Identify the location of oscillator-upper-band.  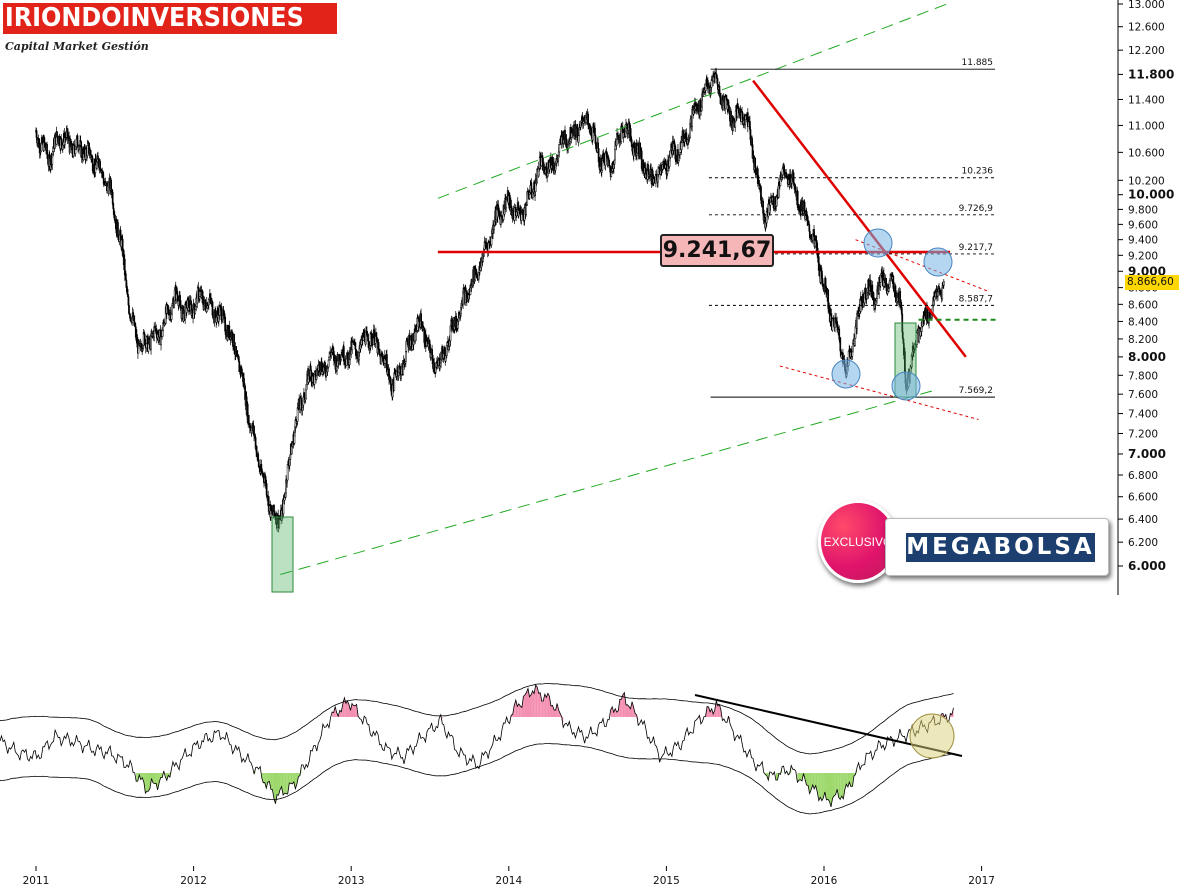
(477, 719).